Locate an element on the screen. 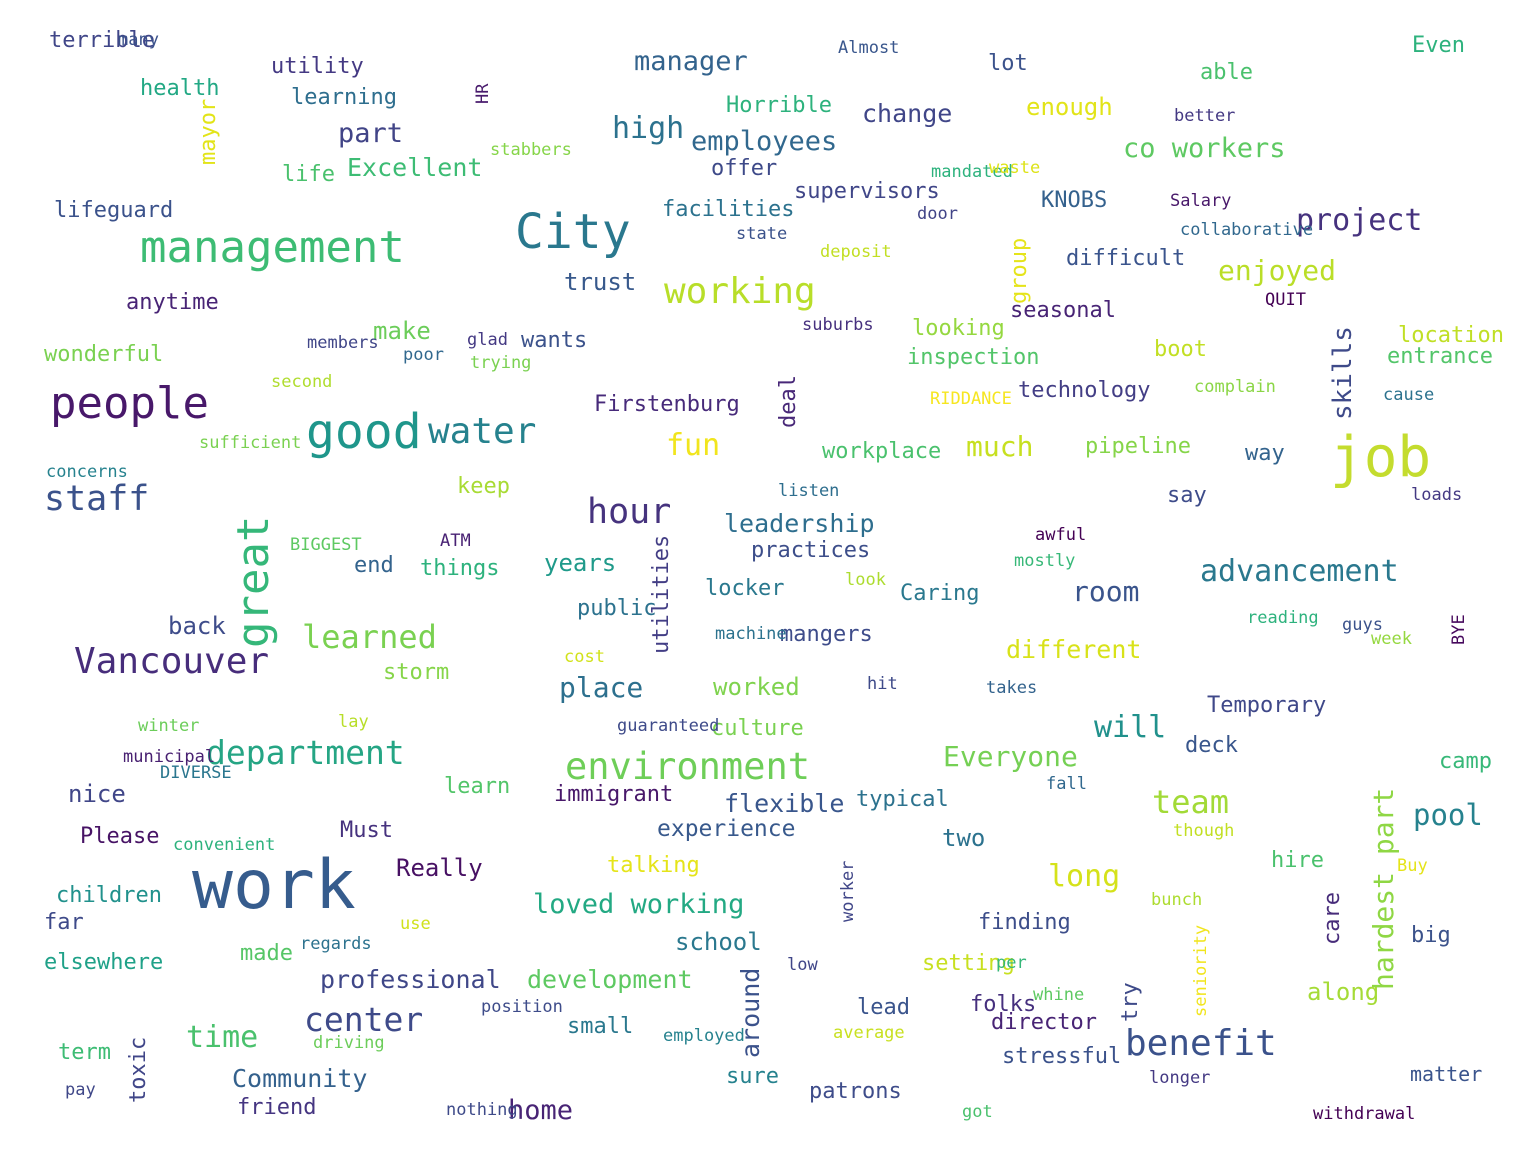 Image resolution: width=1538 pixels, height=1168 pixels. word-part: part is located at coordinates (371, 133).